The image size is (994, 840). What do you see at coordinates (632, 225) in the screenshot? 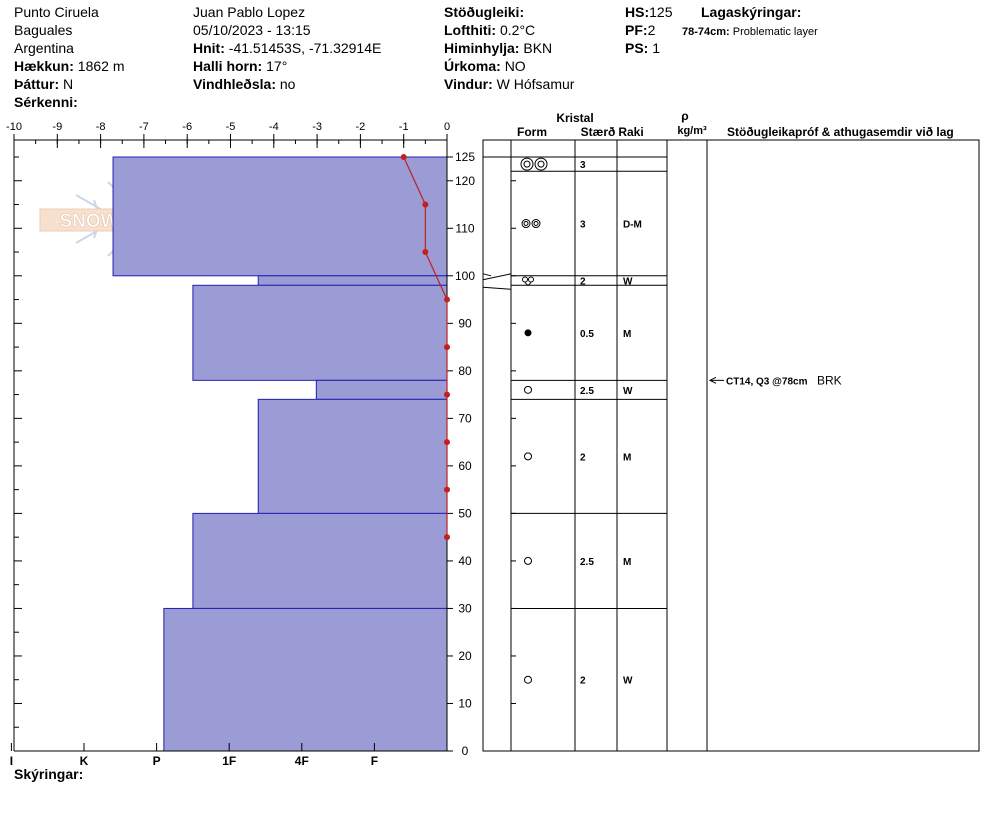
I see `layer-moisture-label: D-M` at bounding box center [632, 225].